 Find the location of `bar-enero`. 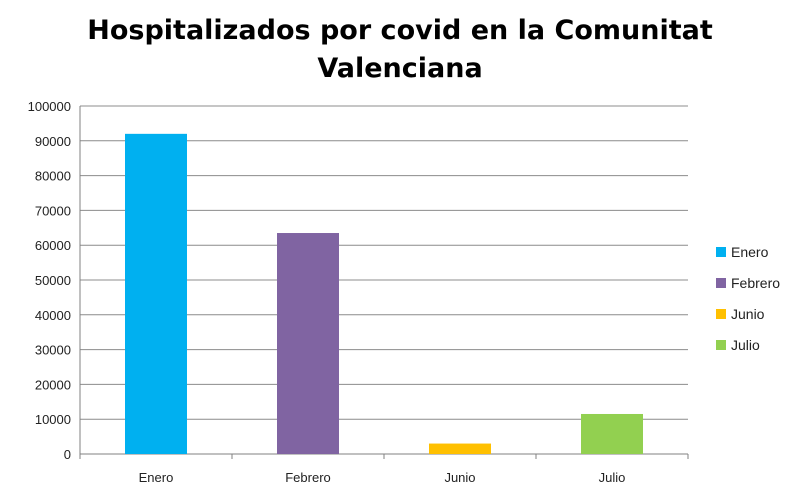

bar-enero is located at coordinates (156, 293).